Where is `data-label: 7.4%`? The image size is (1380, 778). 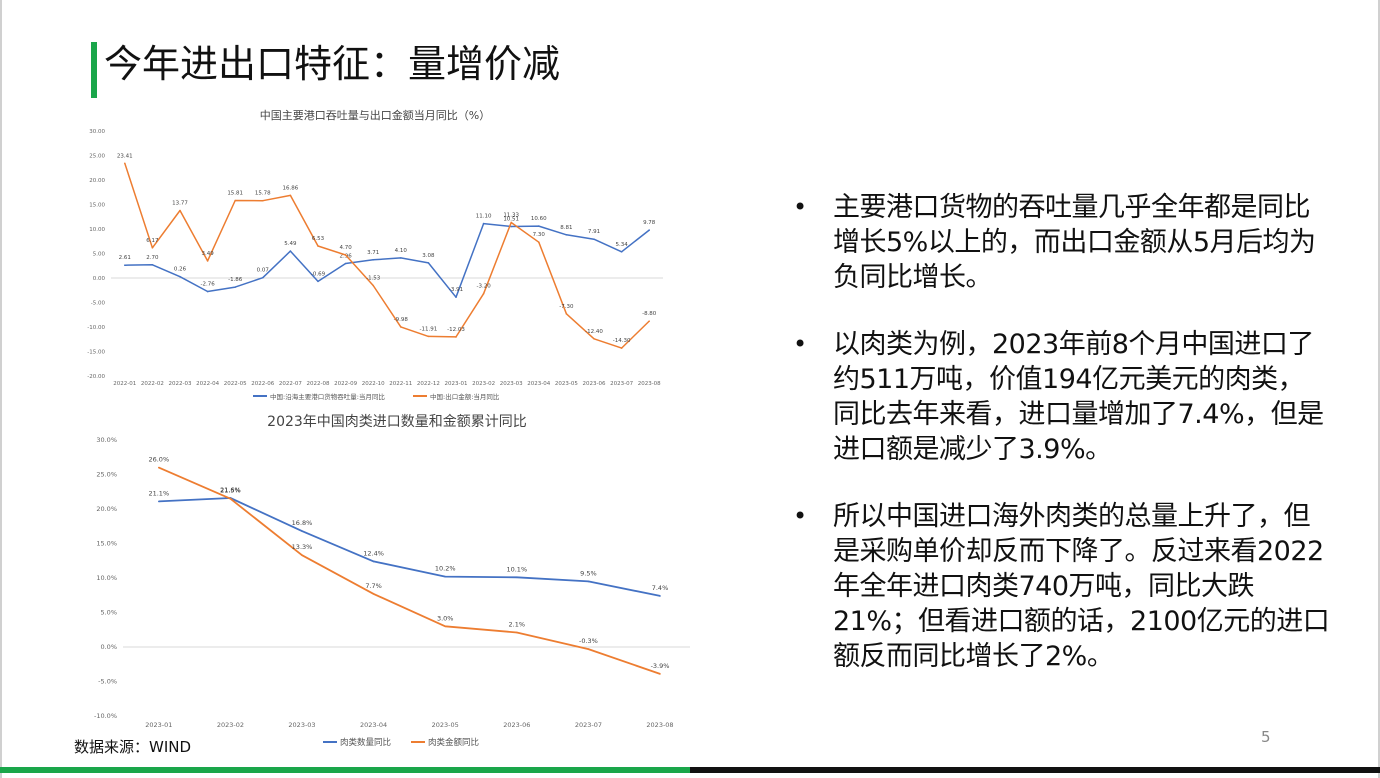
data-label: 7.4% is located at coordinates (660, 588).